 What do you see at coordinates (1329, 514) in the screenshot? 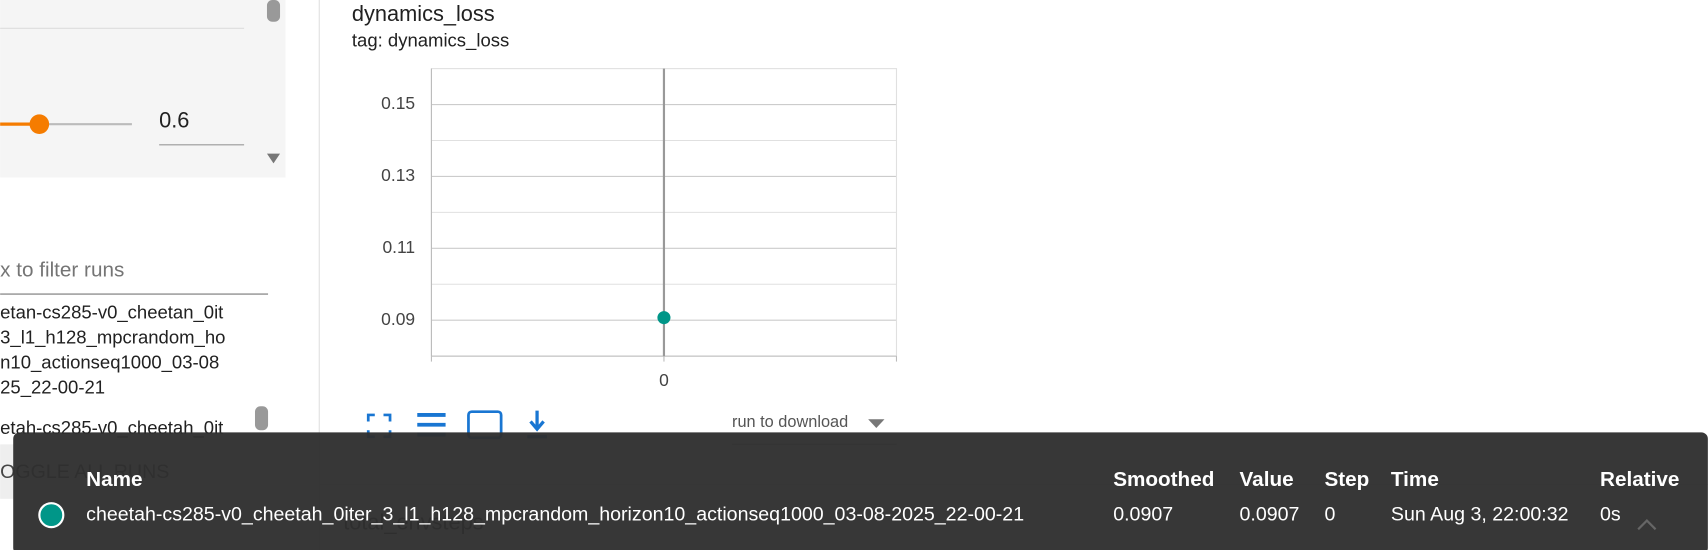
I see `tooltip-cell: 0` at bounding box center [1329, 514].